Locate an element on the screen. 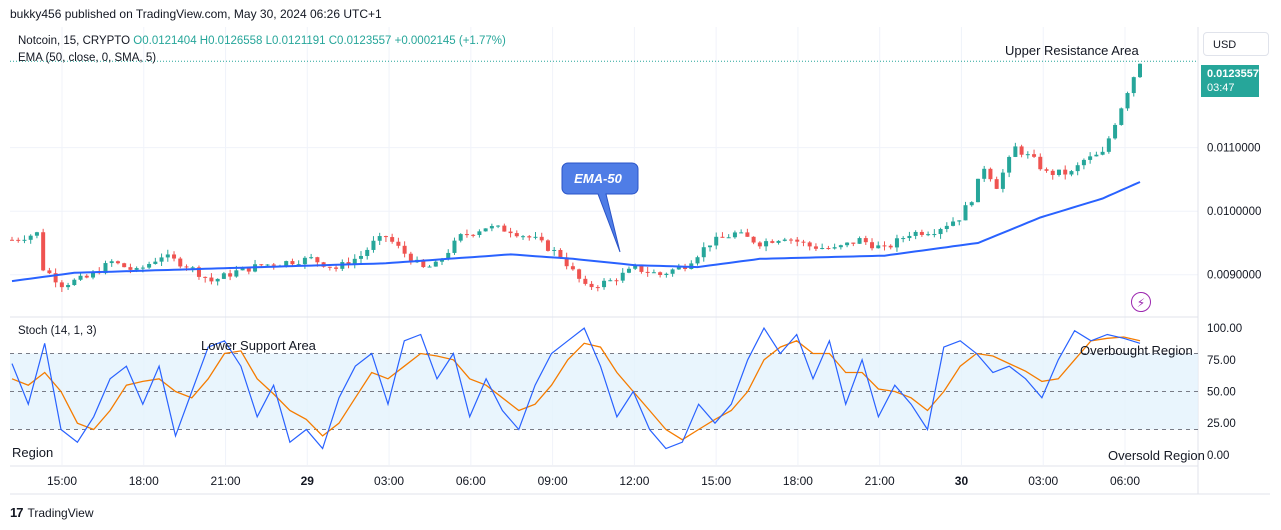 This screenshot has height=530, width=1281. overbought-label: Overbought Region is located at coordinates (1136, 350).